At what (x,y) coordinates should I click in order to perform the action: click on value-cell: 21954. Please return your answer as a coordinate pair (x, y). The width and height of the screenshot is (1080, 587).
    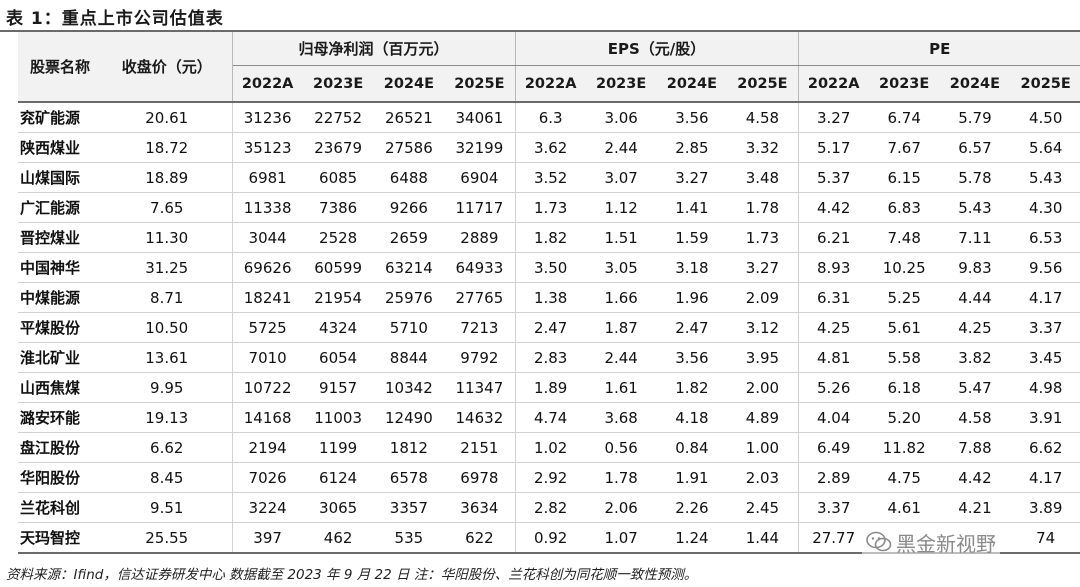
    Looking at the image, I should click on (338, 297).